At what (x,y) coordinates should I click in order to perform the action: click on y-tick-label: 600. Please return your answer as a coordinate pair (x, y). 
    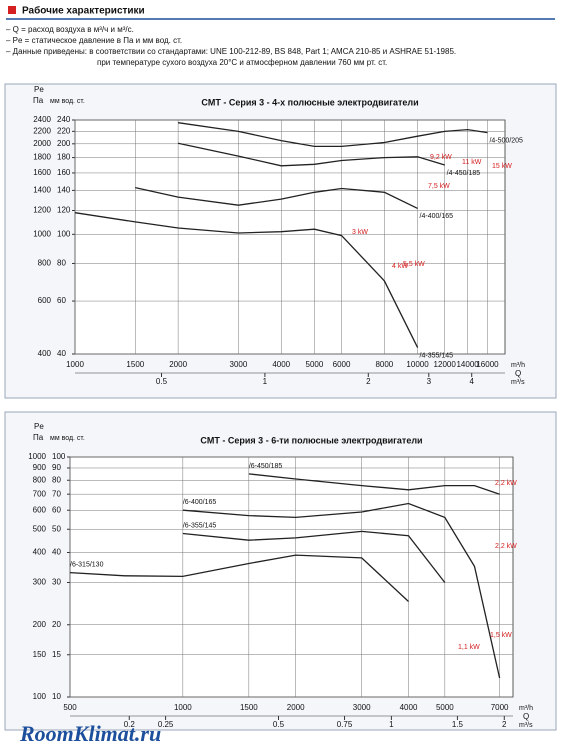
    Looking at the image, I should click on (40, 509).